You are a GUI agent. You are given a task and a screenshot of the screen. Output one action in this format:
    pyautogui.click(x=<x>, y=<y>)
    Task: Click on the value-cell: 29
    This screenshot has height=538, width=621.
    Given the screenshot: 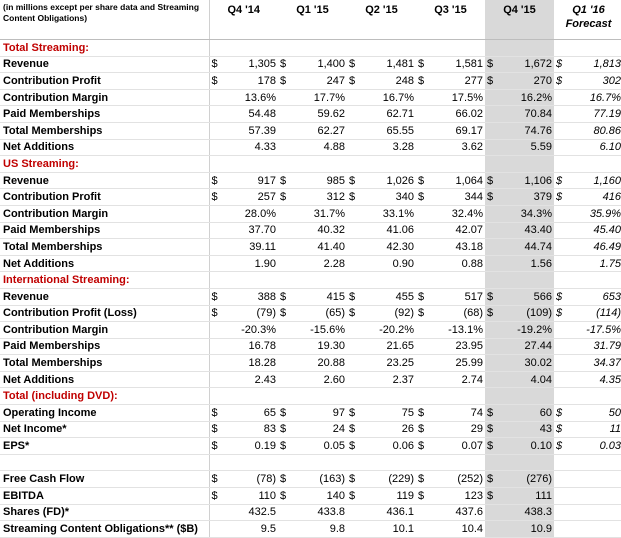 What is the action you would take?
    pyautogui.click(x=458, y=430)
    